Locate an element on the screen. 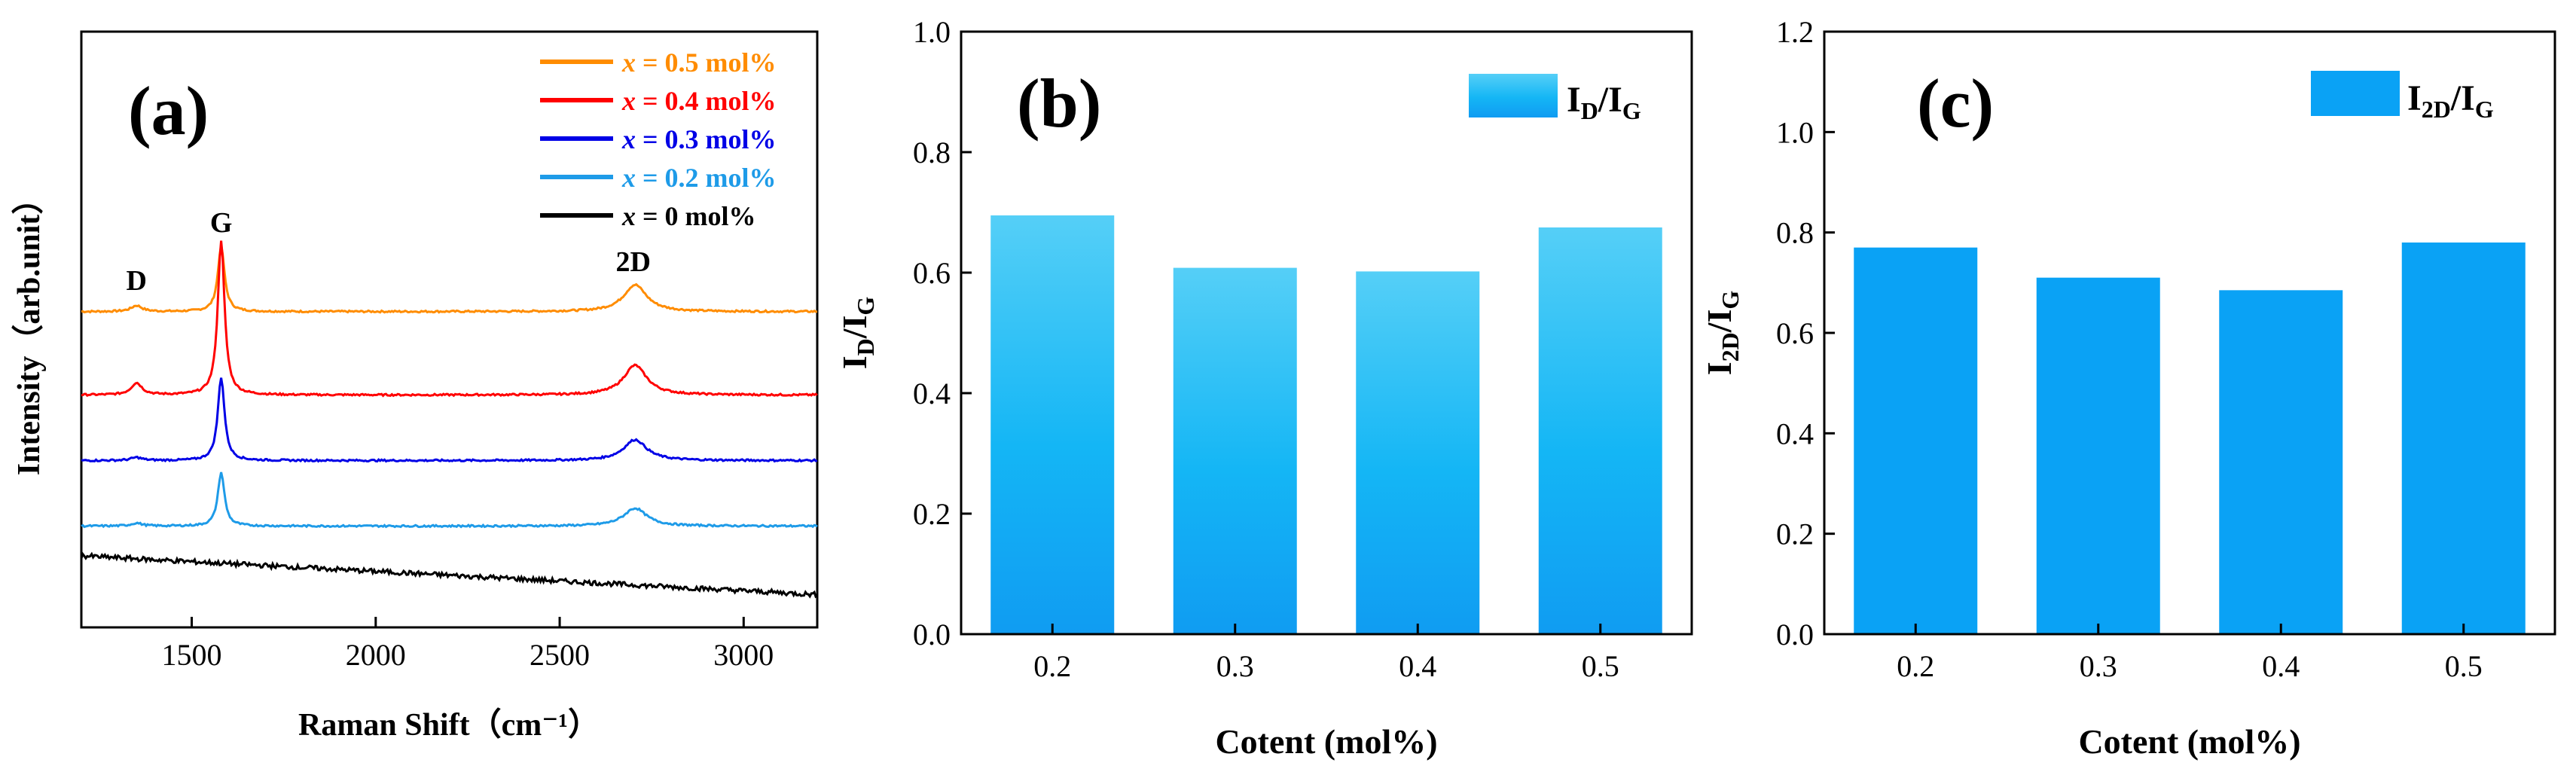  legend-label-4: x = 0 mol% is located at coordinates (688, 216).